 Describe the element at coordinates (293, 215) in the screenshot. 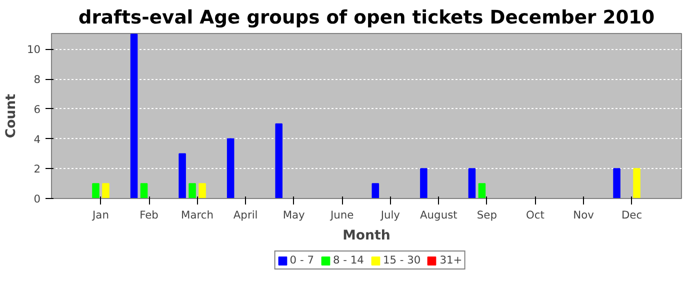

I see `x-tick-label: May` at that location.